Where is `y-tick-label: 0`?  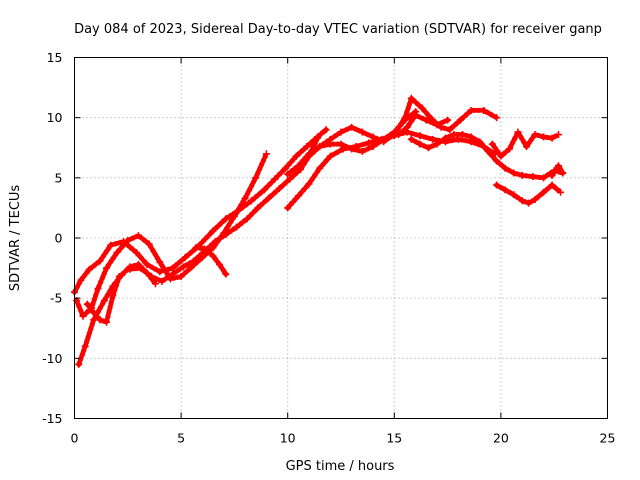 y-tick-label: 0 is located at coordinates (59, 238).